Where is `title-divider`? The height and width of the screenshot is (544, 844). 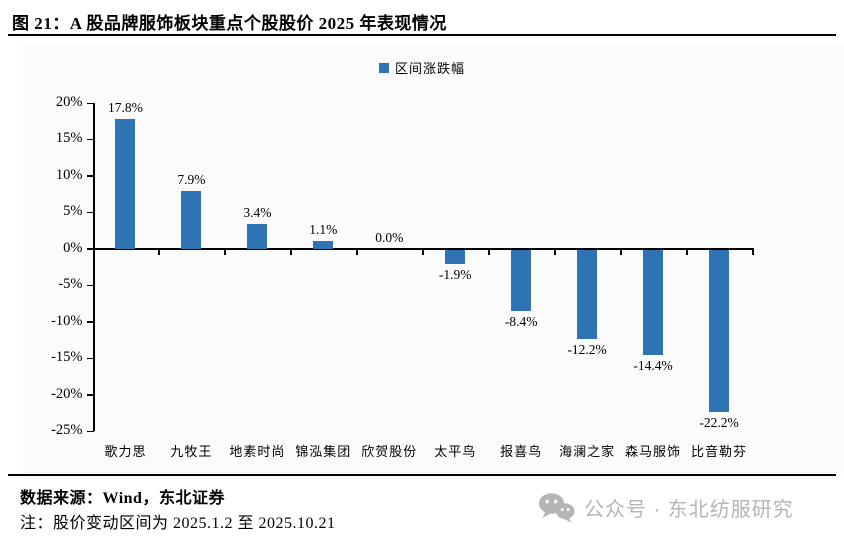 title-divider is located at coordinates (422, 35).